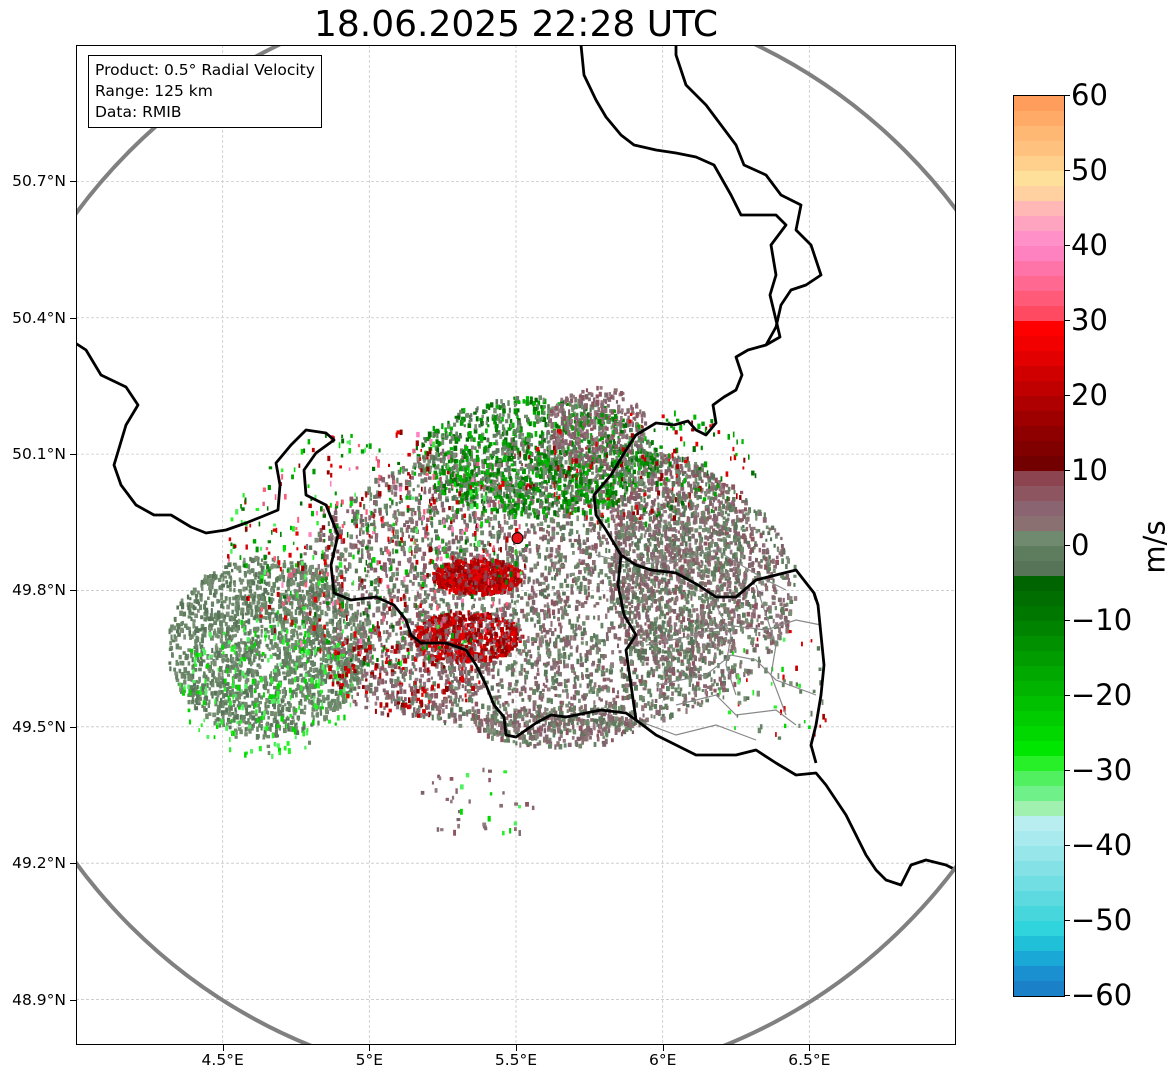 The height and width of the screenshot is (1081, 1171). I want to click on colorbar-tick-label: 0, so click(1080, 545).